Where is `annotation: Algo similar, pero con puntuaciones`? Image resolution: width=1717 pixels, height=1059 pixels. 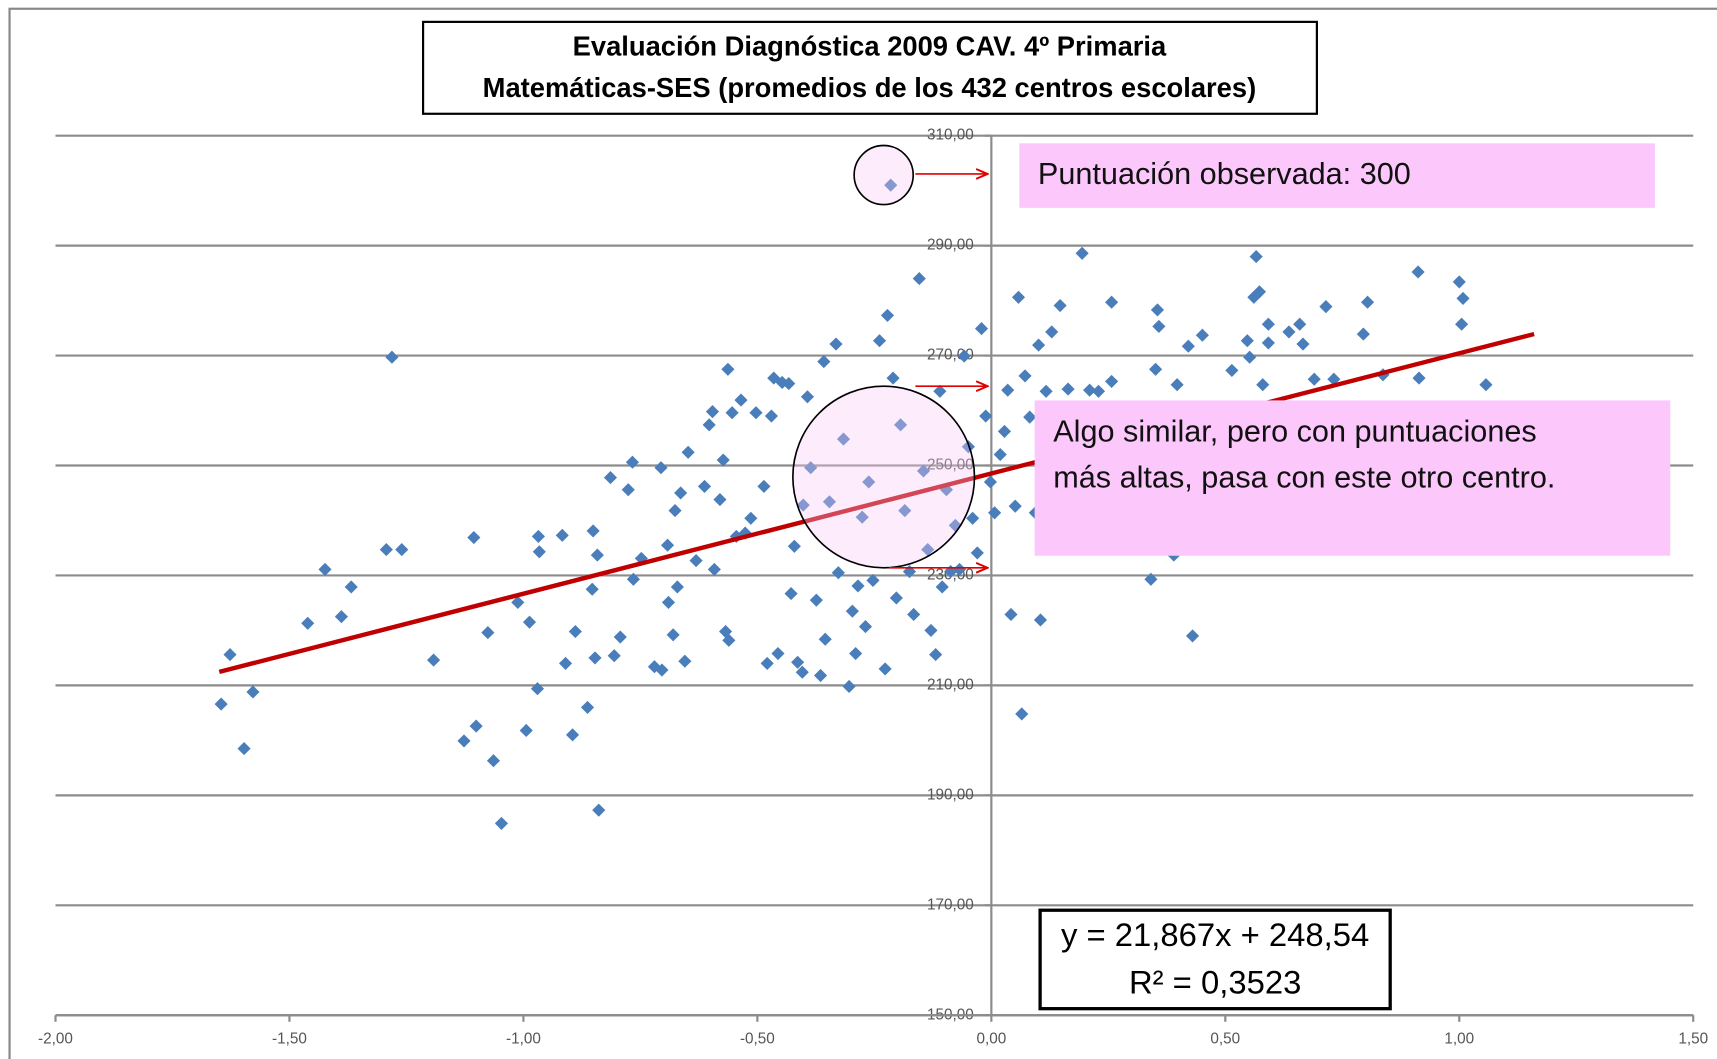
annotation: Algo similar, pero con puntuaciones is located at coordinates (1294, 431).